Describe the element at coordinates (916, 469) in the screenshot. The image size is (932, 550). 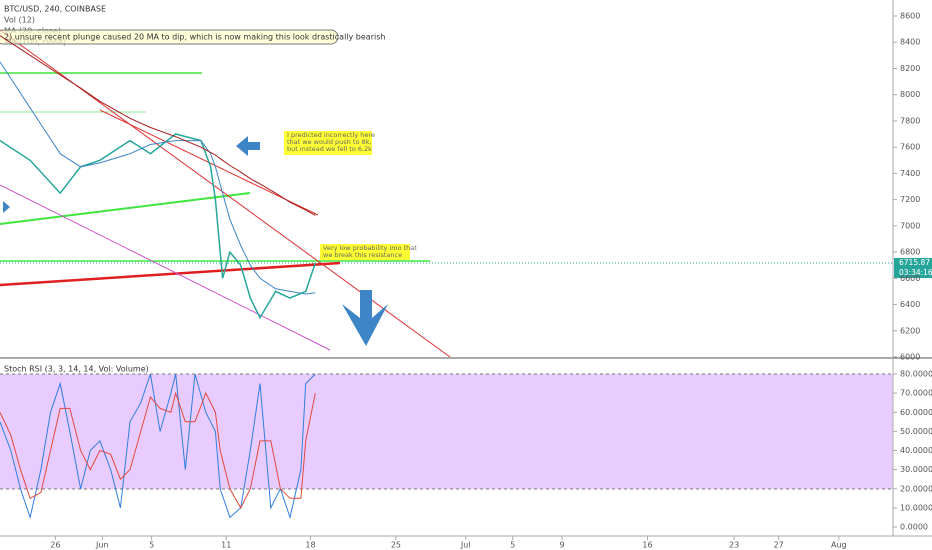
I see `y-tick-label: 30.0000` at that location.